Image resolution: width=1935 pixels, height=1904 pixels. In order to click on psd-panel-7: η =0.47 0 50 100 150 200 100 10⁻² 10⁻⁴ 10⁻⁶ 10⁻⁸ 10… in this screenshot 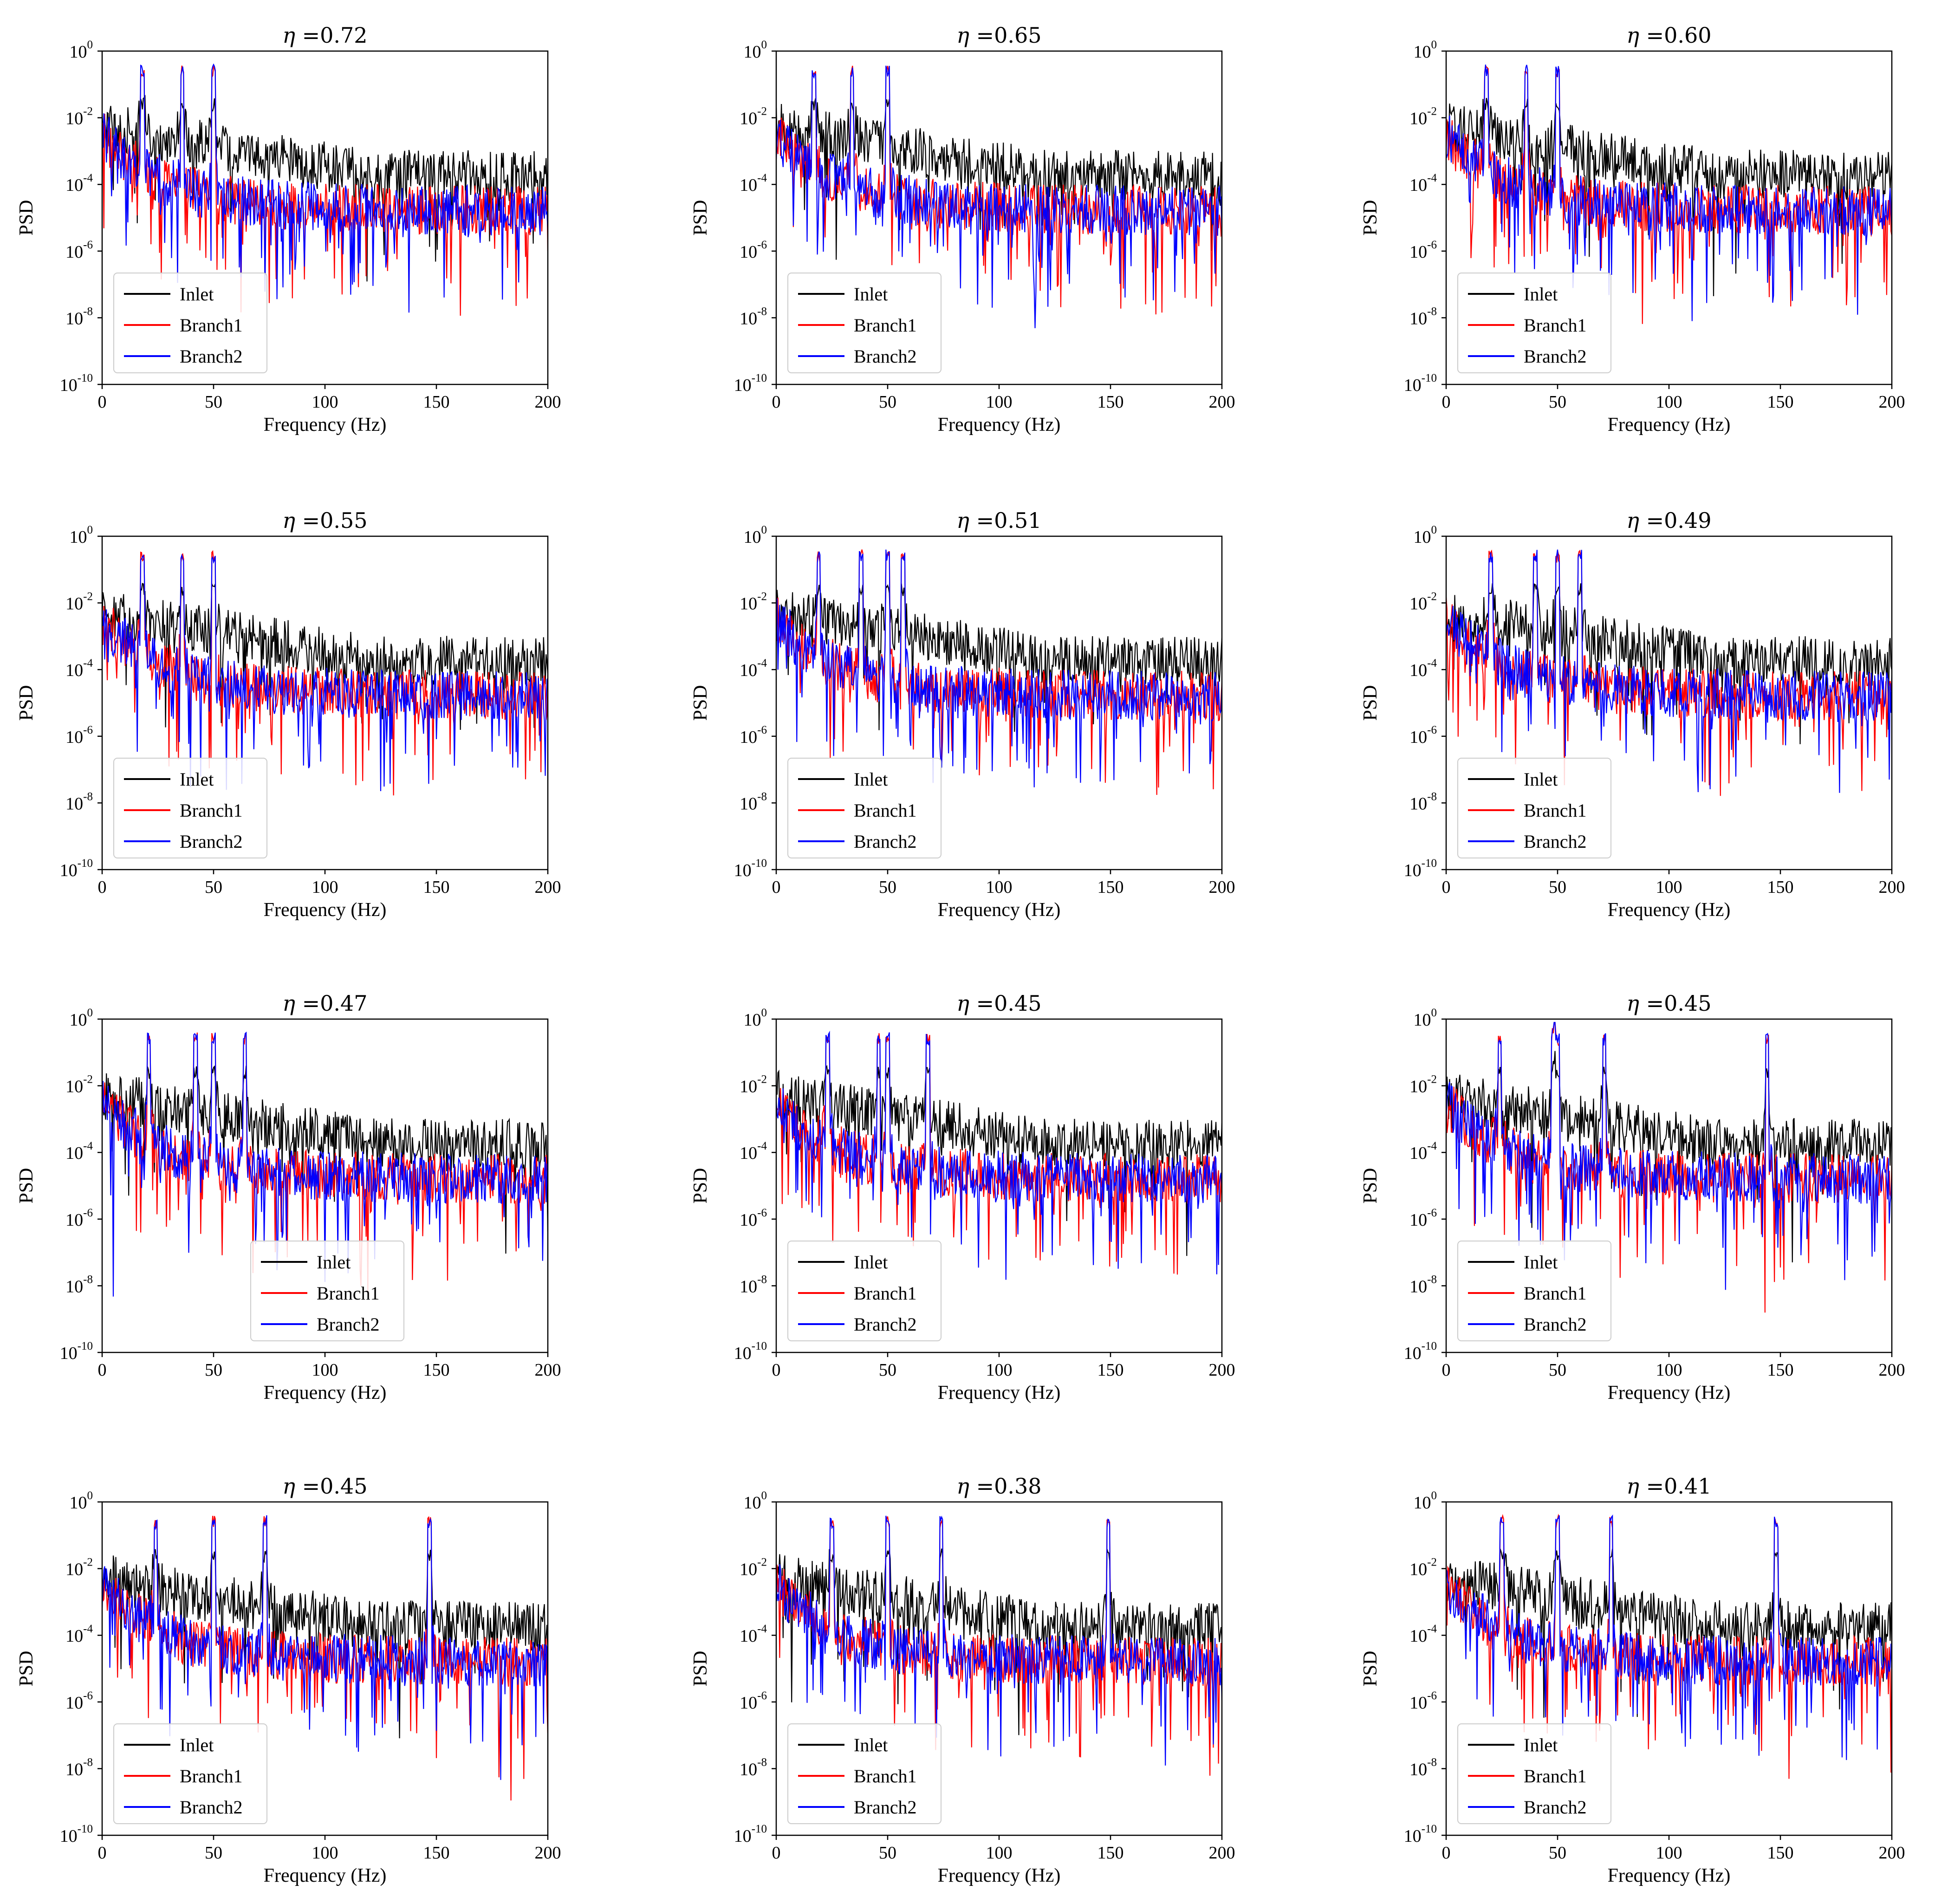, I will do `click(288, 1197)`.